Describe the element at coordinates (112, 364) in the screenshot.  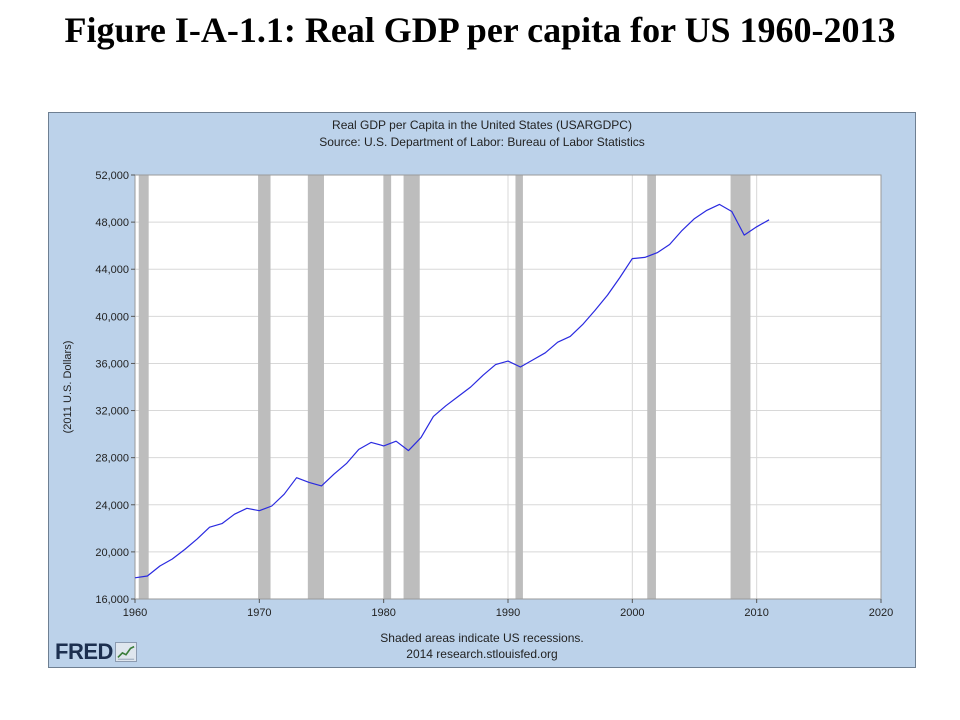
I see `y-tick-label: 36,000` at that location.